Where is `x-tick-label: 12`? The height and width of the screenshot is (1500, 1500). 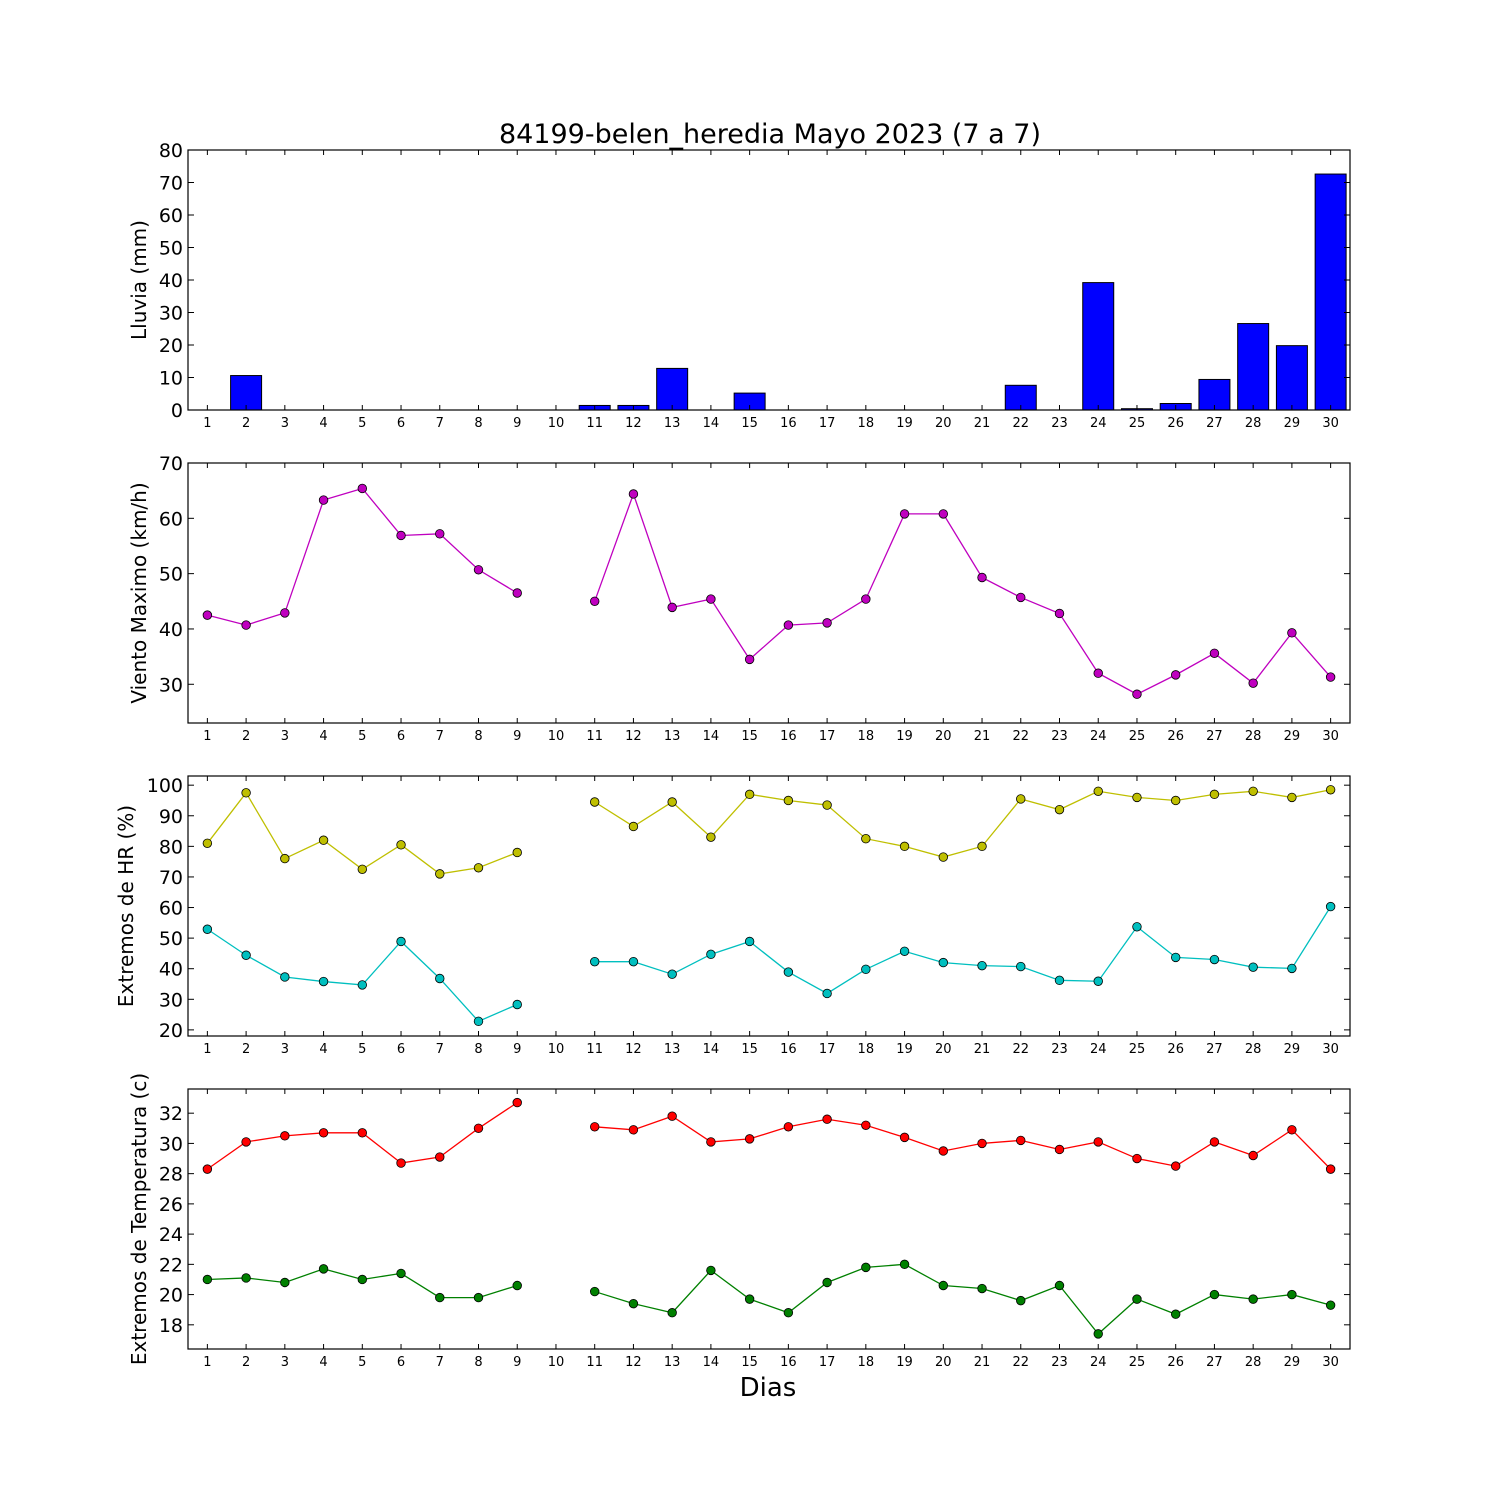
x-tick-label: 12 is located at coordinates (633, 1362).